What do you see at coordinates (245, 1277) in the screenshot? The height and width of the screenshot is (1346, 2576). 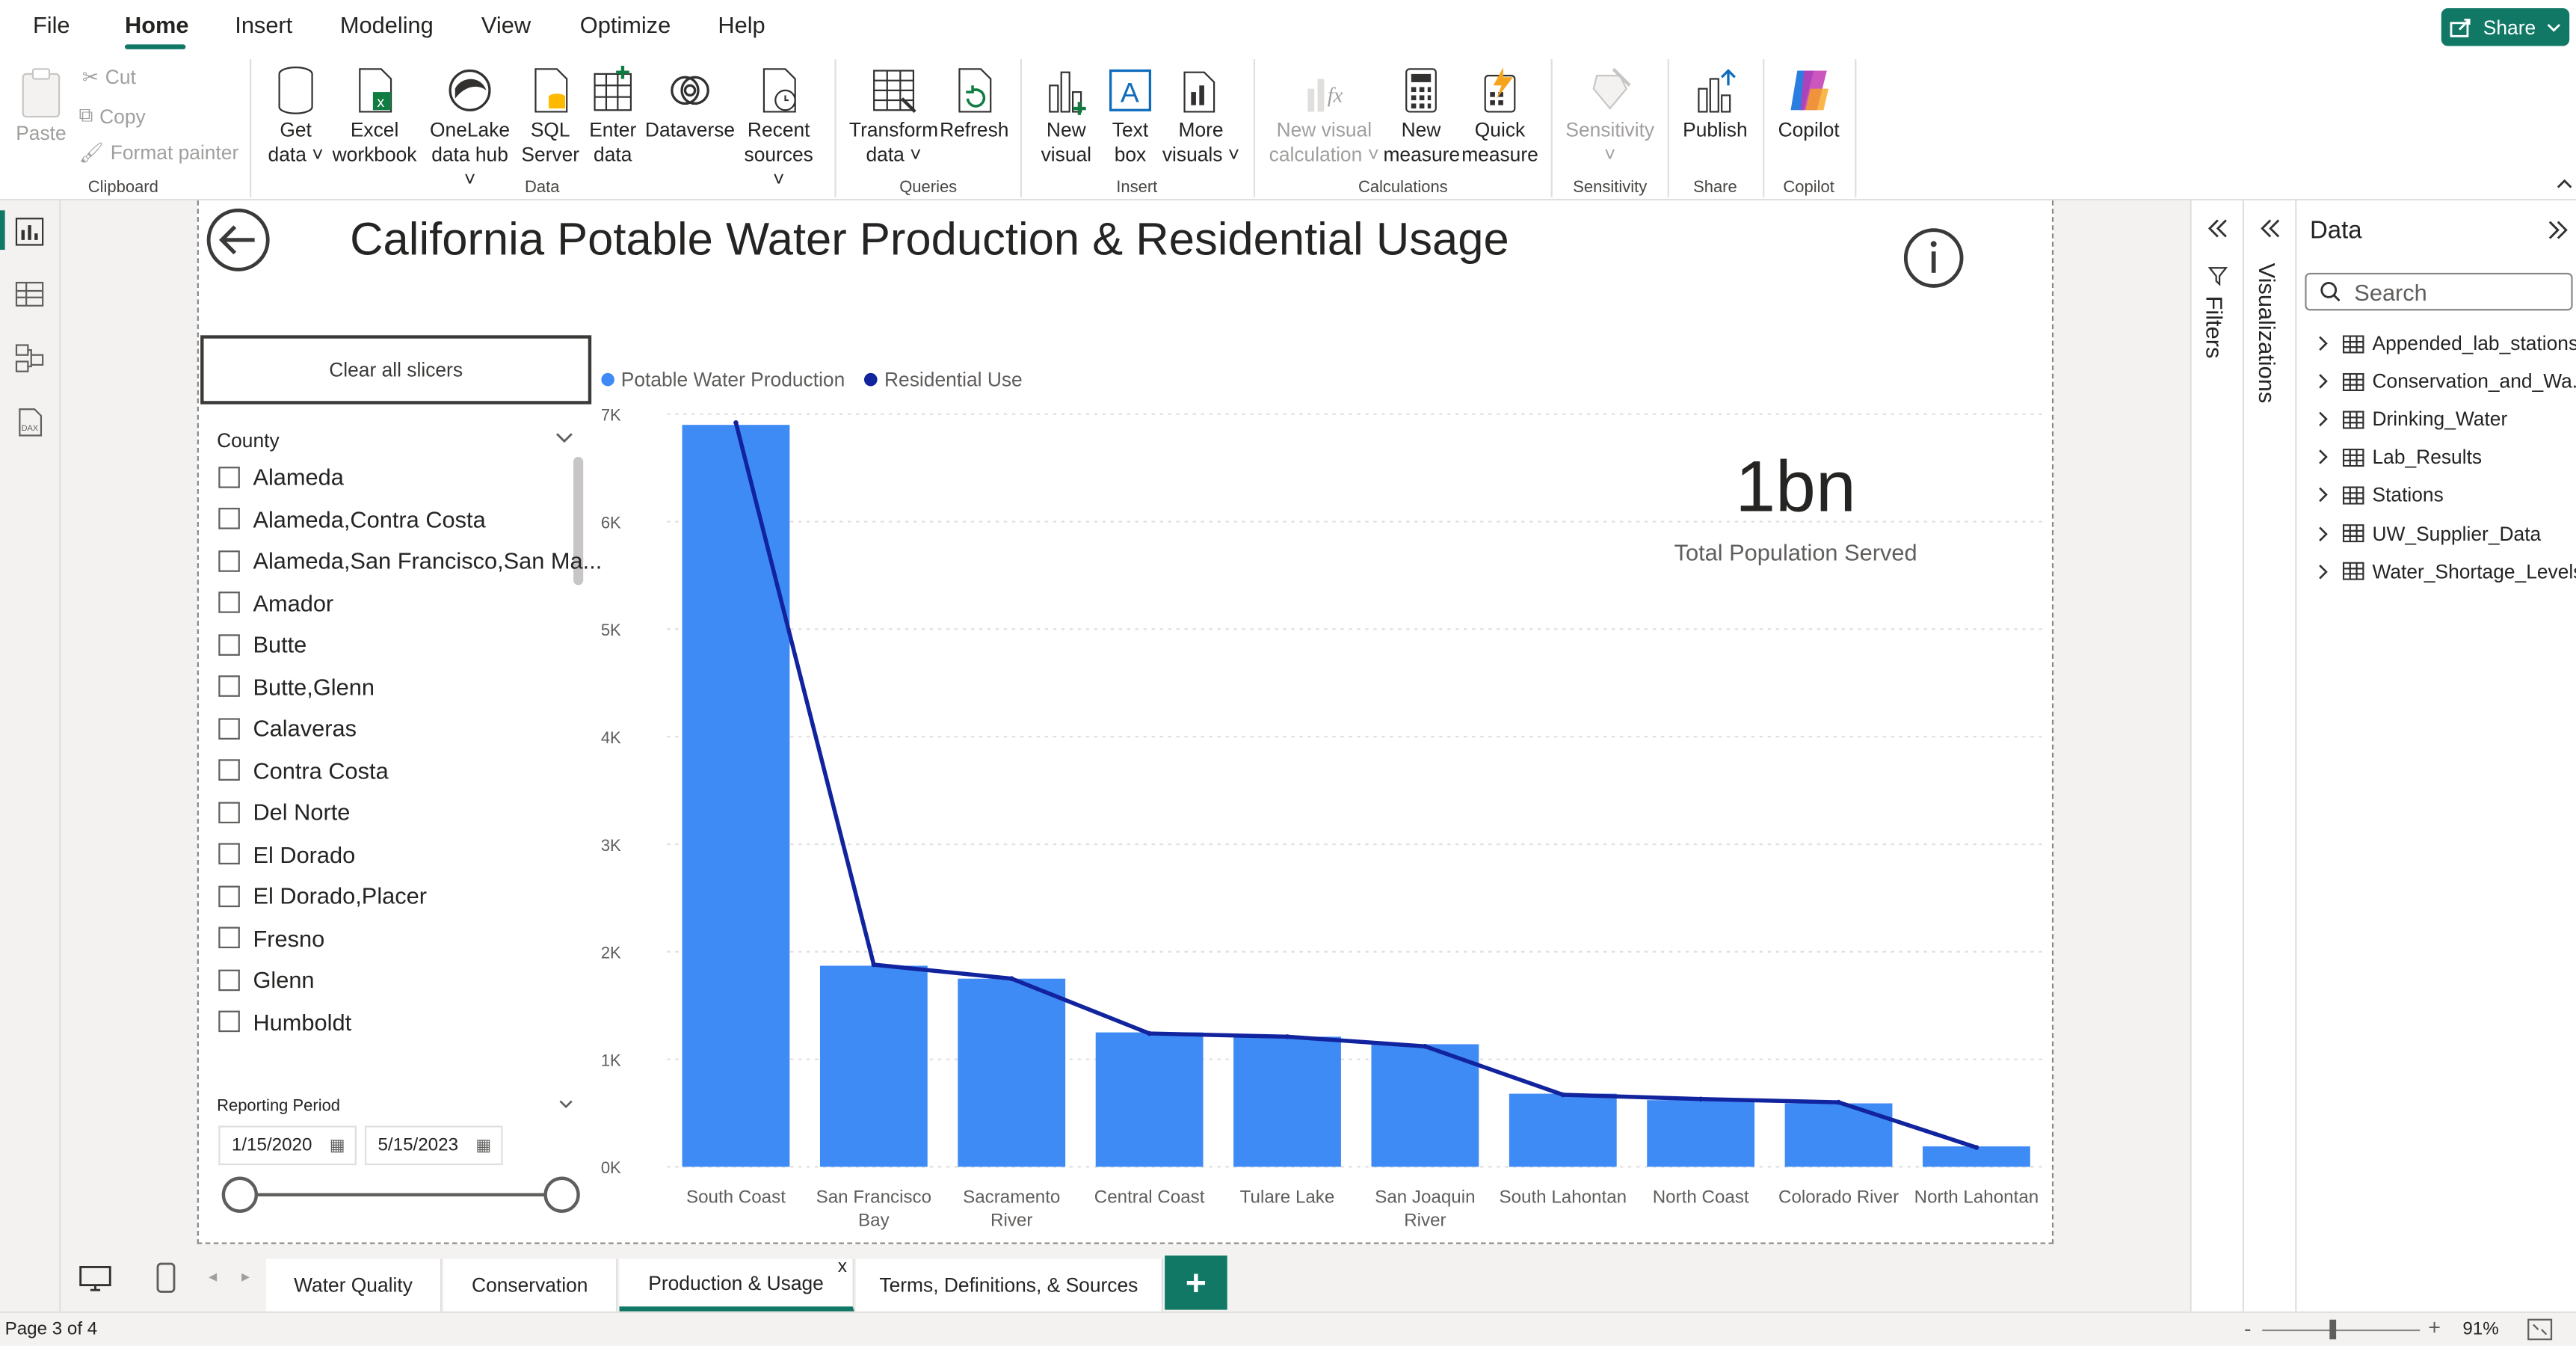 I see `scroll-right-icon: ▸` at bounding box center [245, 1277].